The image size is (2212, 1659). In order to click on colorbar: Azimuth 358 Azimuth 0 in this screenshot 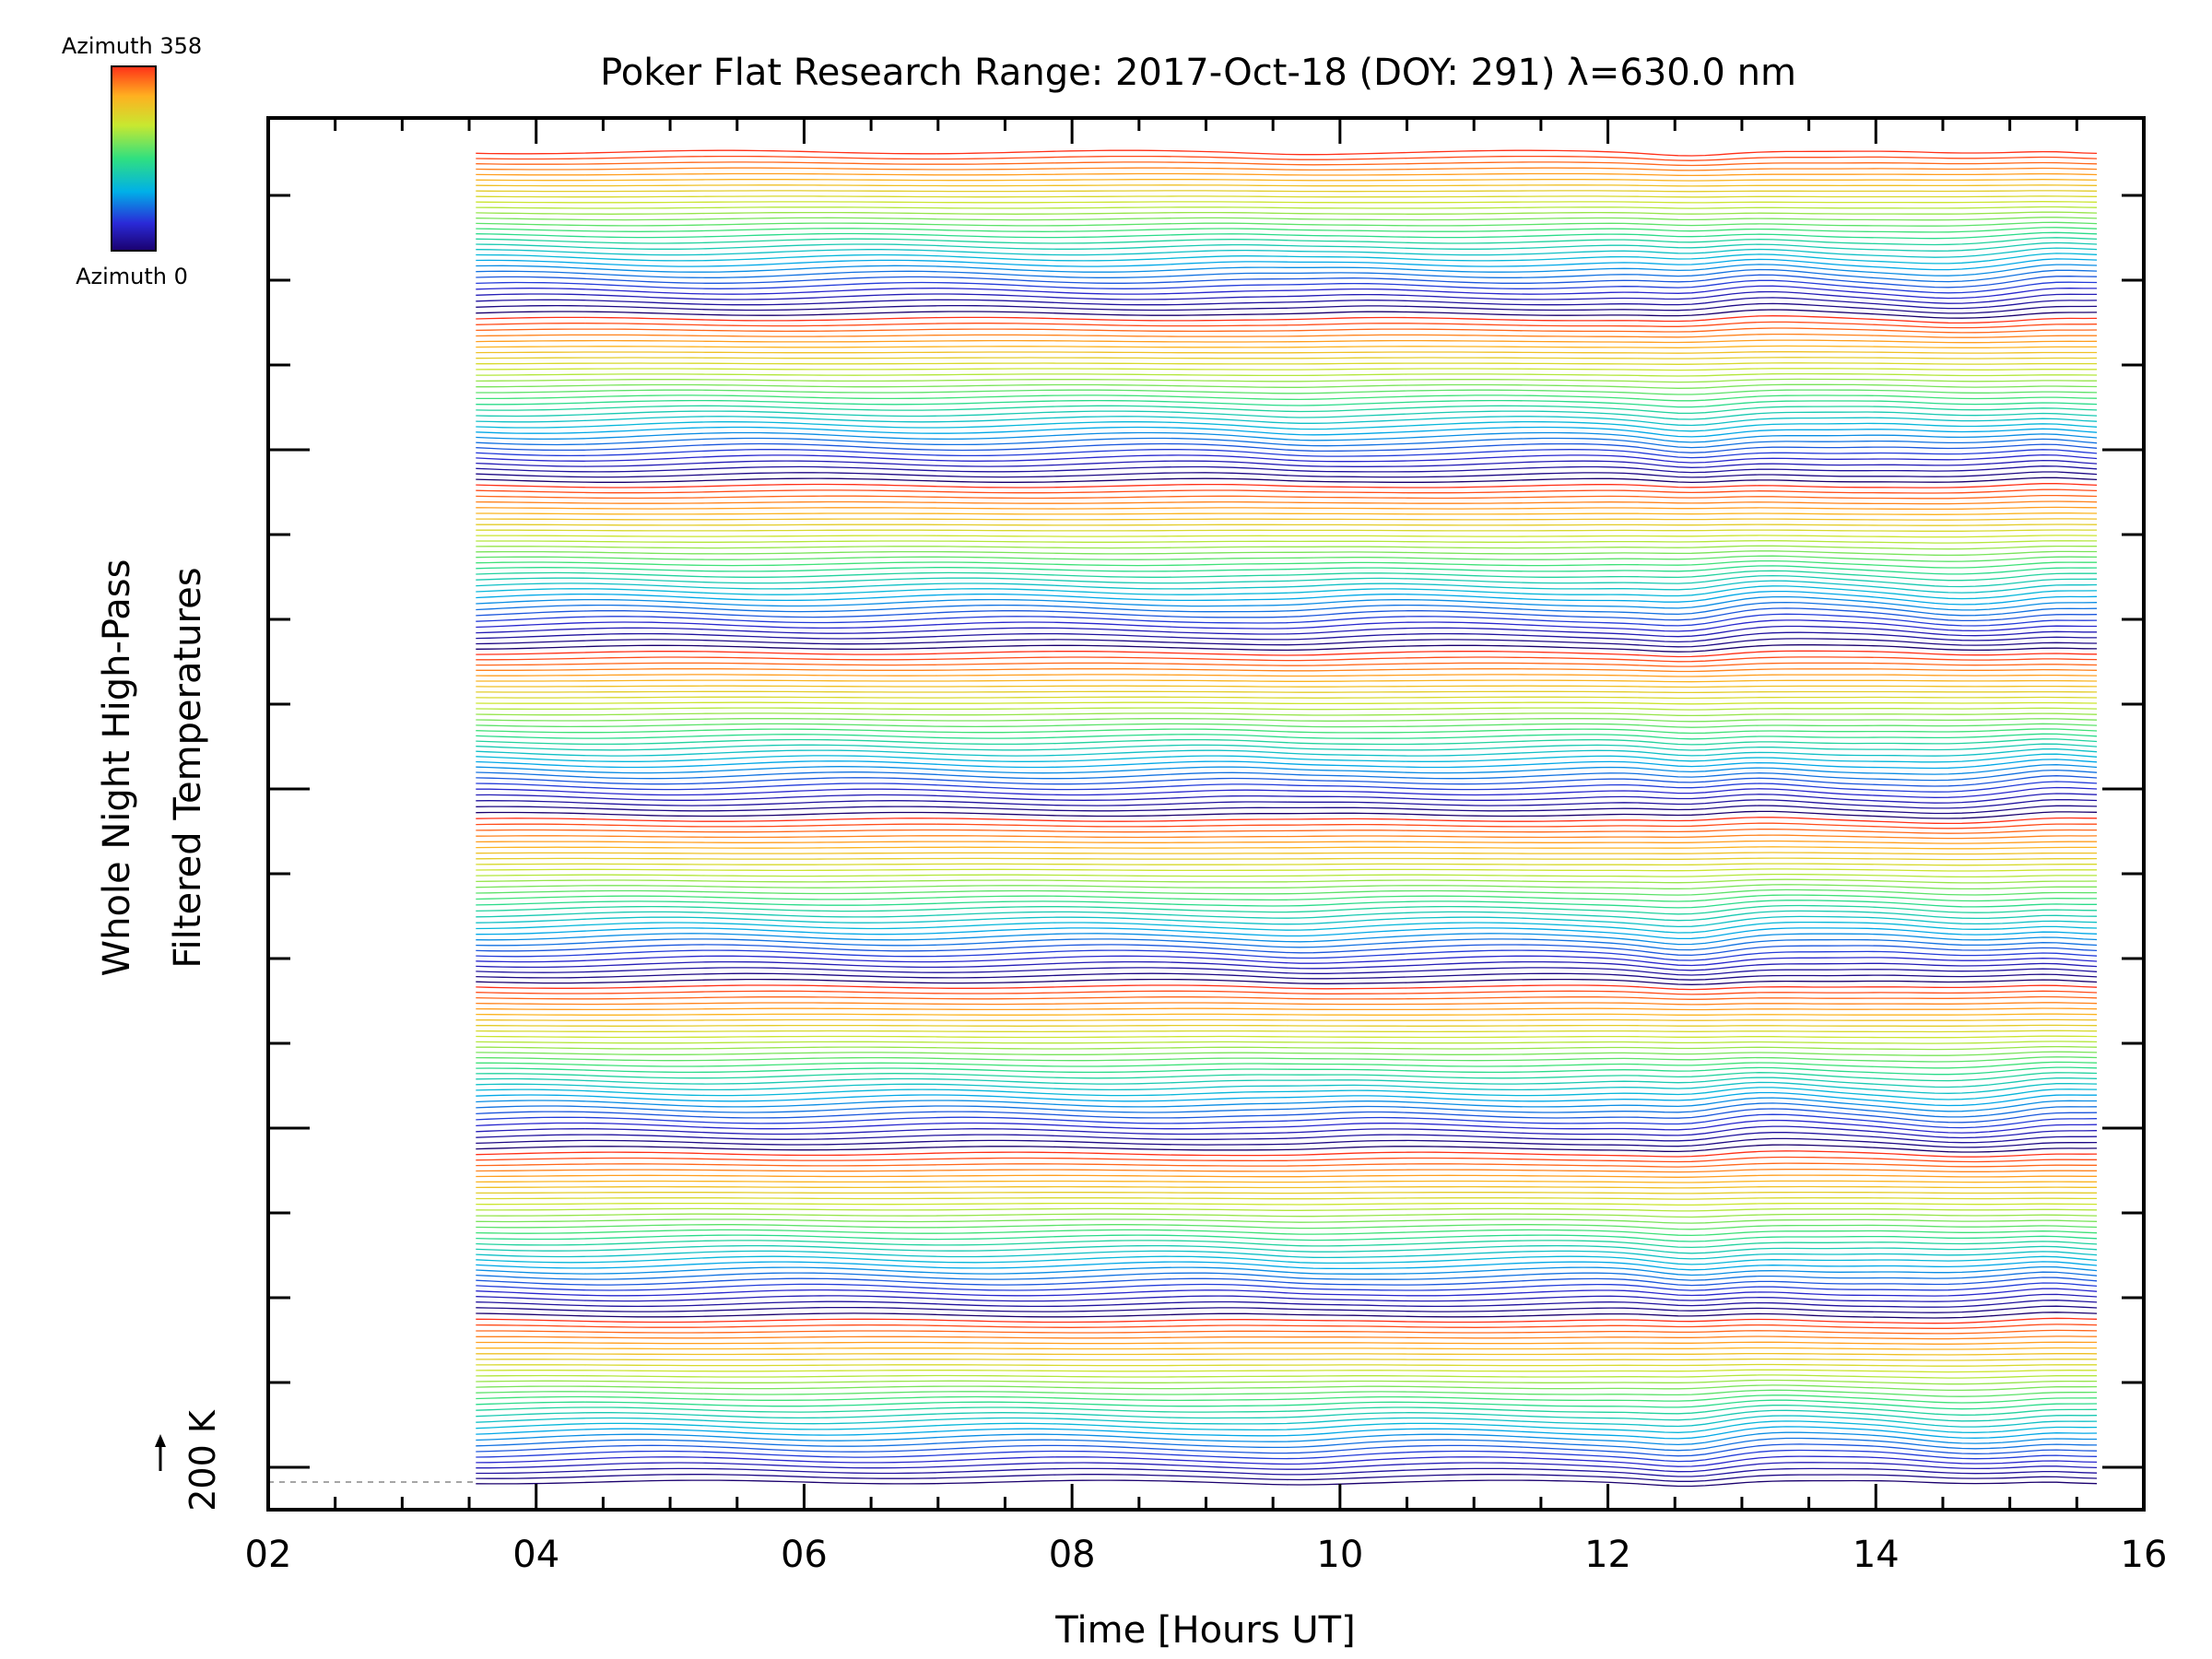, I will do `click(132, 161)`.